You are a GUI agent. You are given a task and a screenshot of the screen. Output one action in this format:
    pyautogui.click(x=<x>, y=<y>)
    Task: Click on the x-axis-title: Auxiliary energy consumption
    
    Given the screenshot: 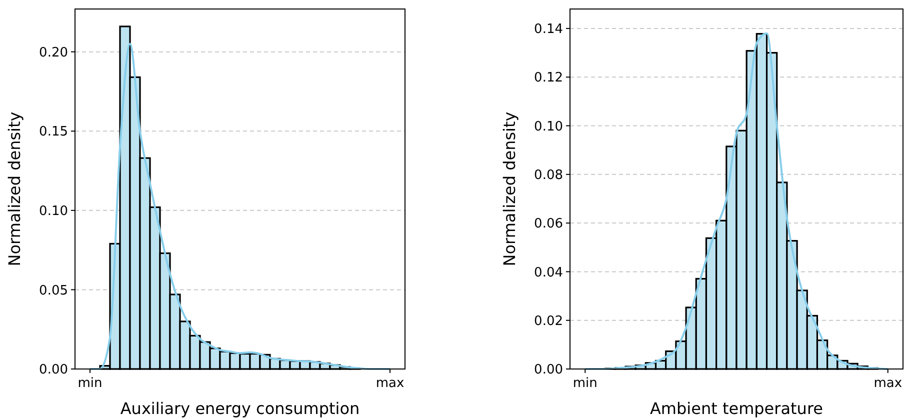 What is the action you would take?
    pyautogui.click(x=240, y=408)
    